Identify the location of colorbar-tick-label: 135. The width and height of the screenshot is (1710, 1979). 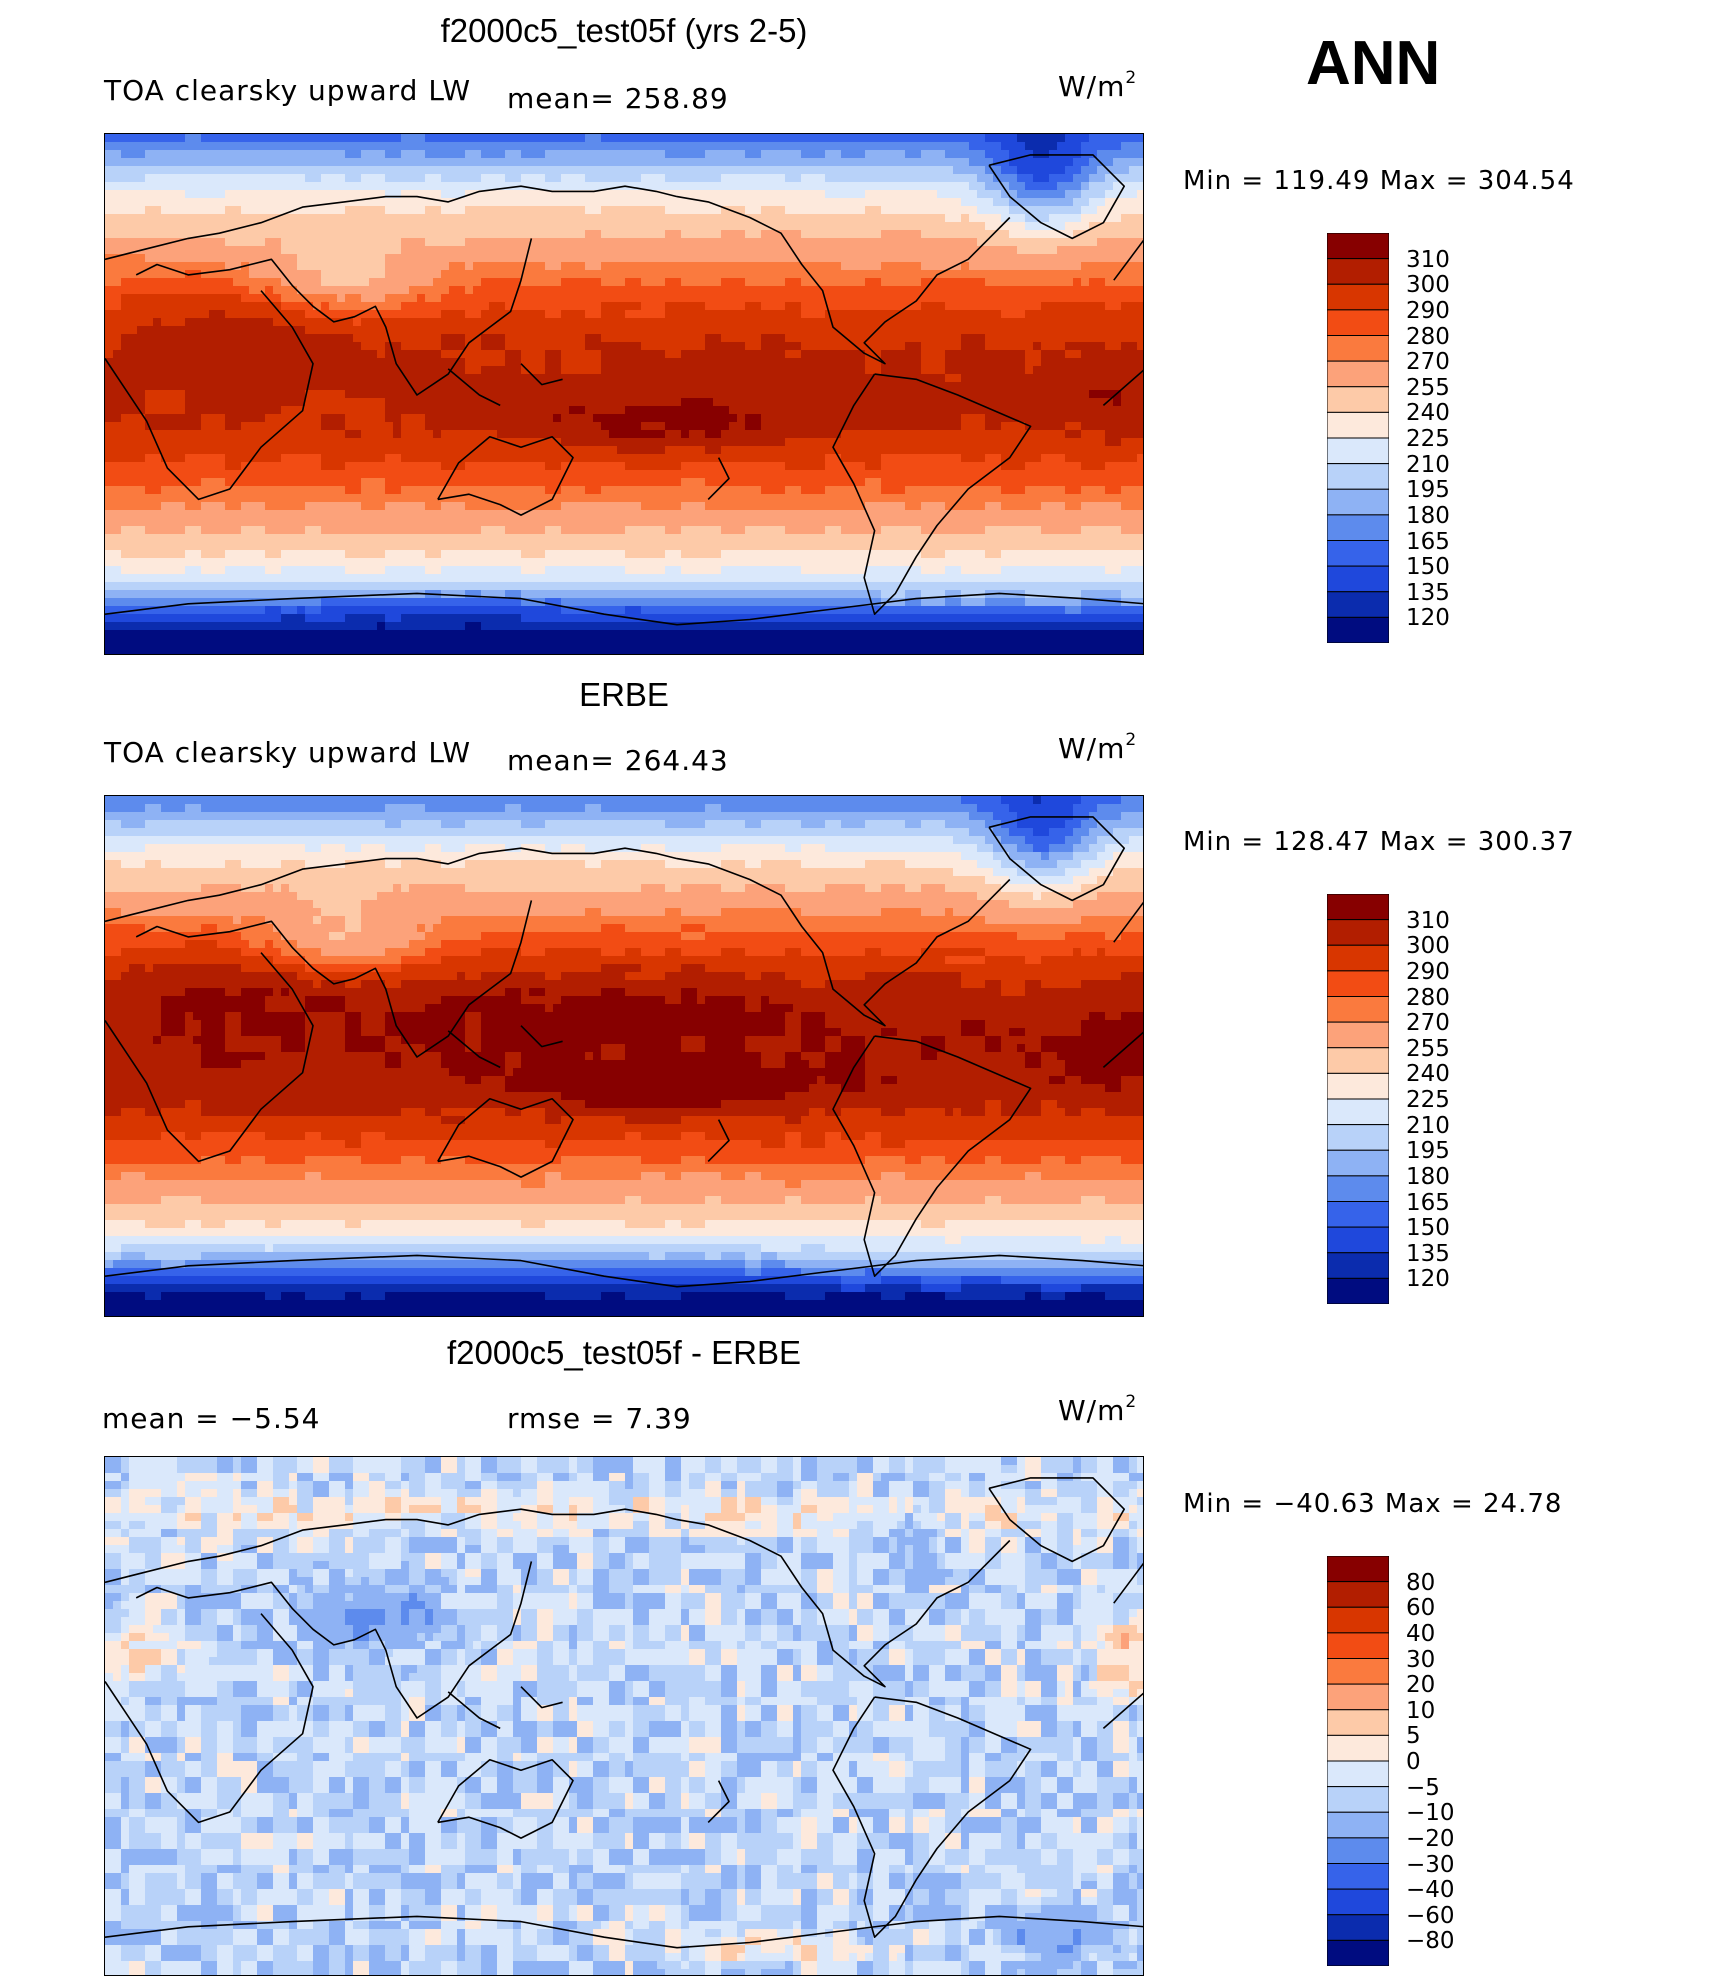
(1428, 593).